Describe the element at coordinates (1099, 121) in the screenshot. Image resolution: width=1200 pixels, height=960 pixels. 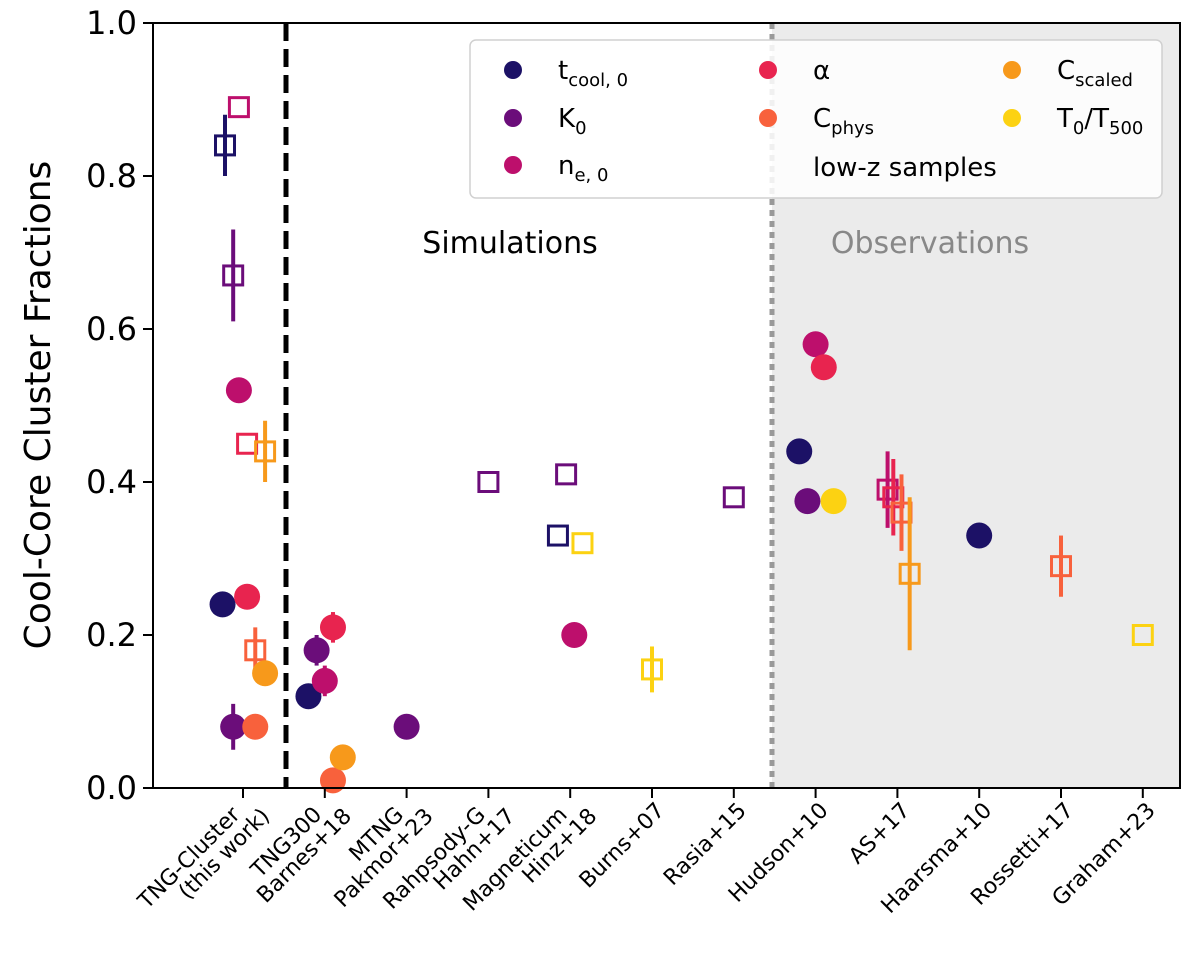
I see `legend-label-T0: T0/T500` at that location.